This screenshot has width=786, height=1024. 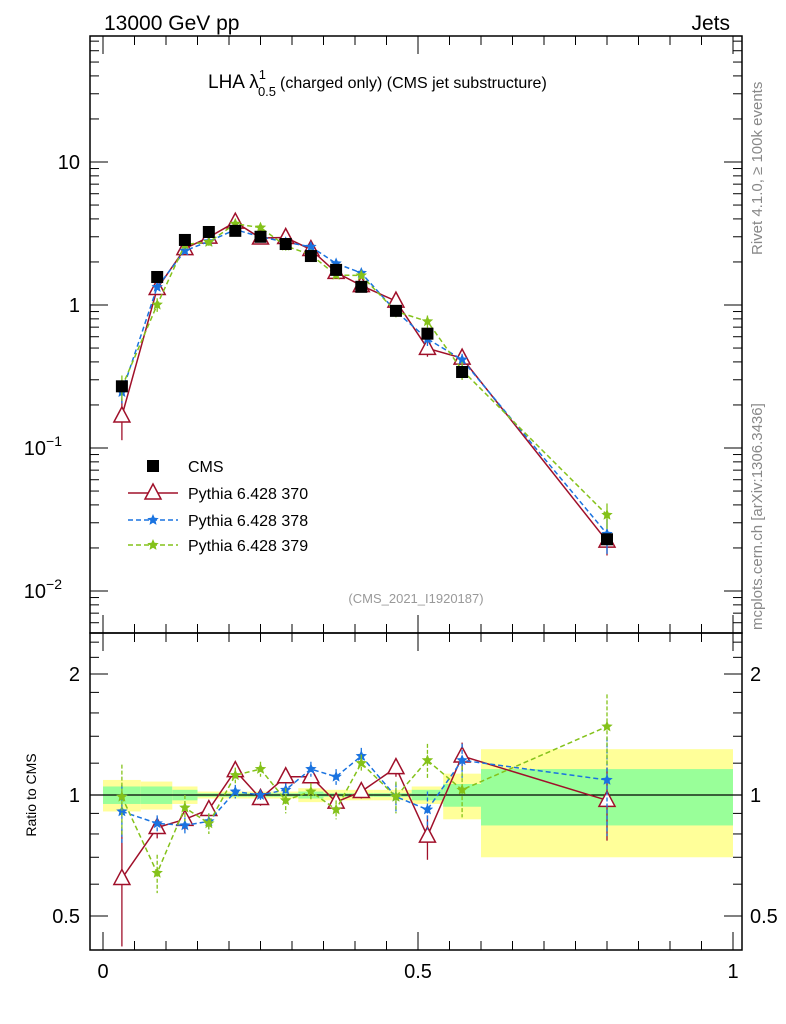 I want to click on ratio-ylabel: Ratio to CMS, so click(x=31, y=794).